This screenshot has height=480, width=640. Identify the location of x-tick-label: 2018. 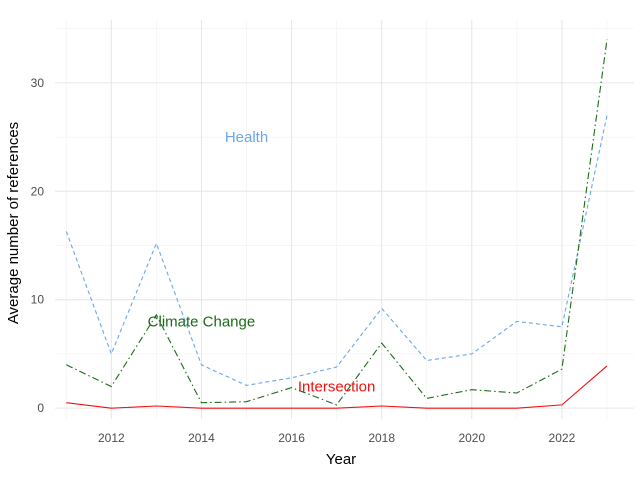
(381, 438).